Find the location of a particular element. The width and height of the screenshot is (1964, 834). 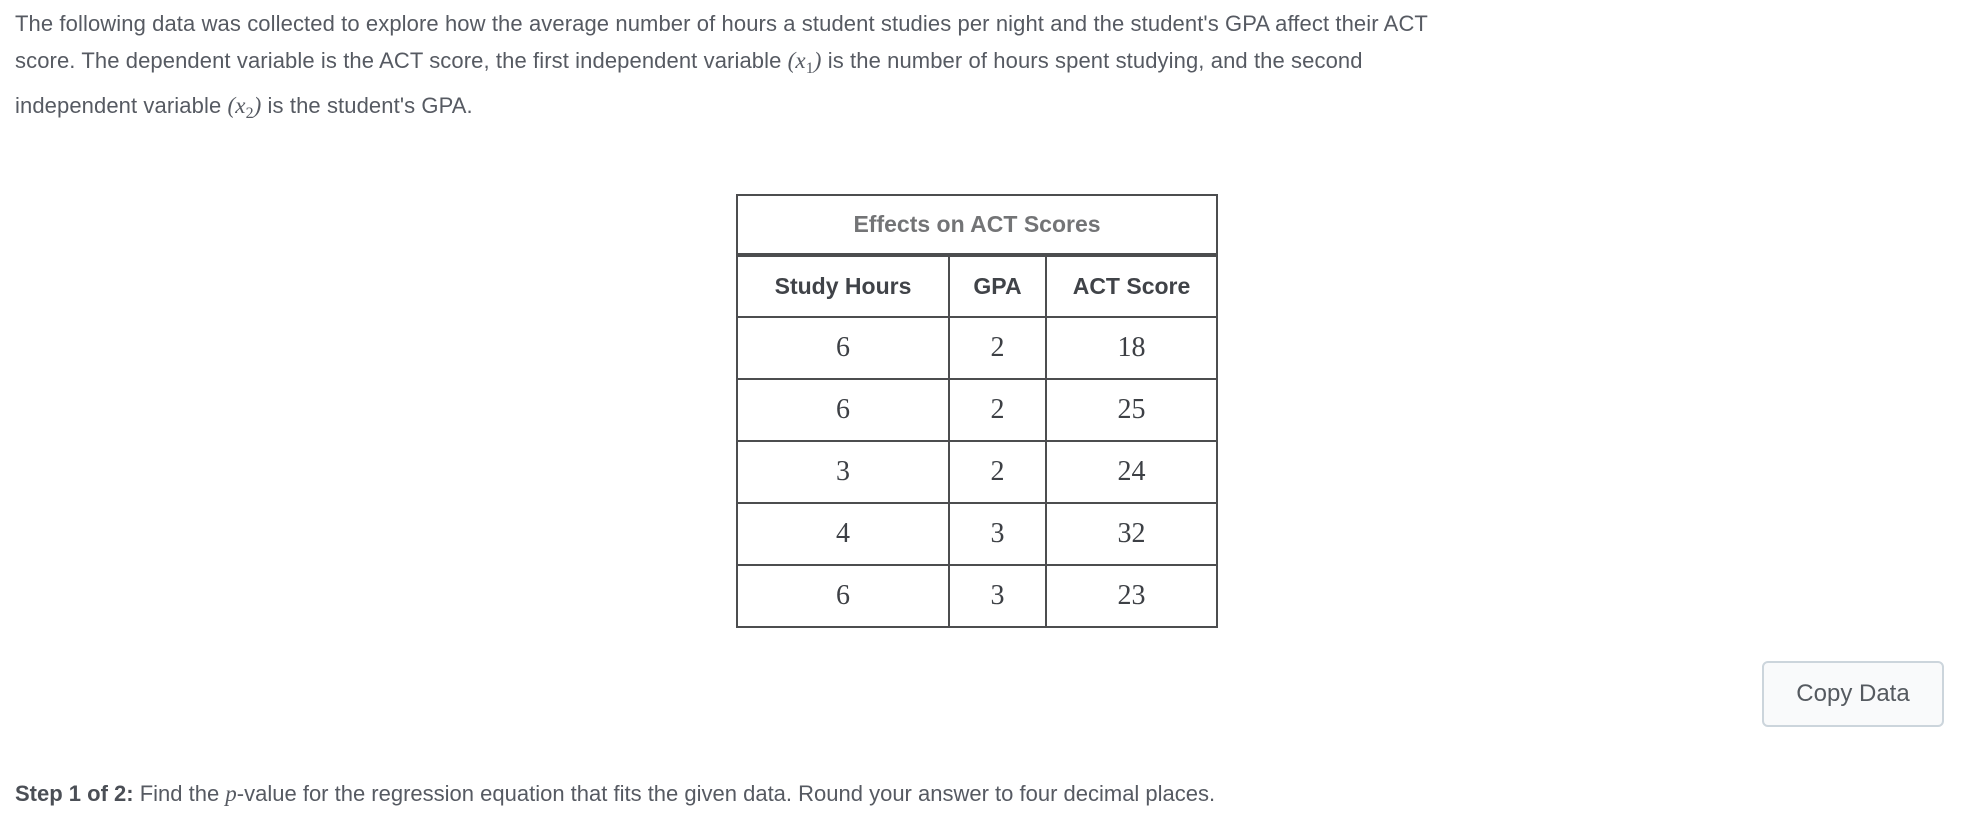

cell-act-score: 24 is located at coordinates (1131, 472).